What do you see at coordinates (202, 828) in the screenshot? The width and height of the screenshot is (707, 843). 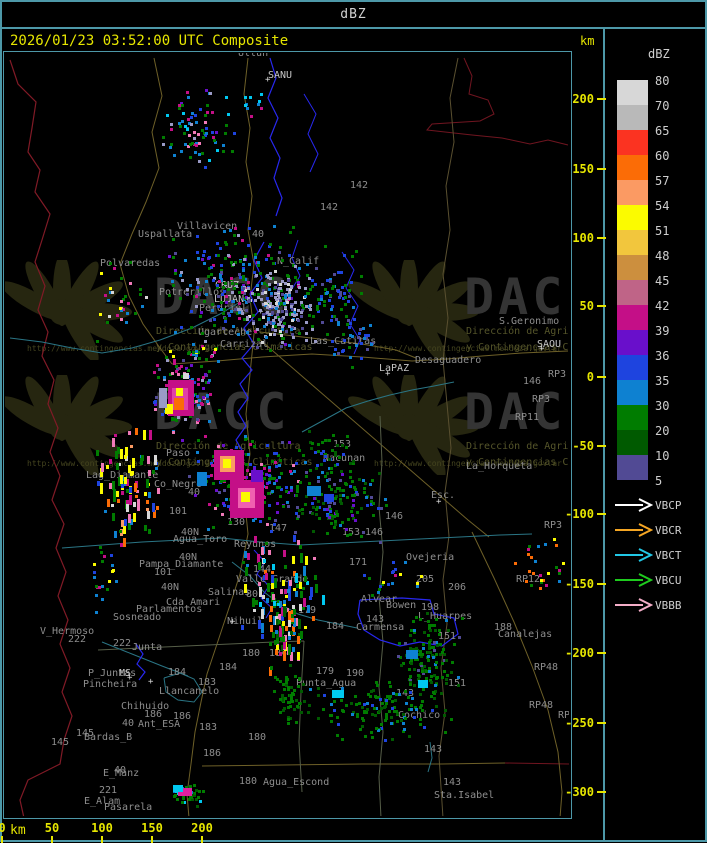 I see `bottom-axis-tick-label: 200` at bounding box center [202, 828].